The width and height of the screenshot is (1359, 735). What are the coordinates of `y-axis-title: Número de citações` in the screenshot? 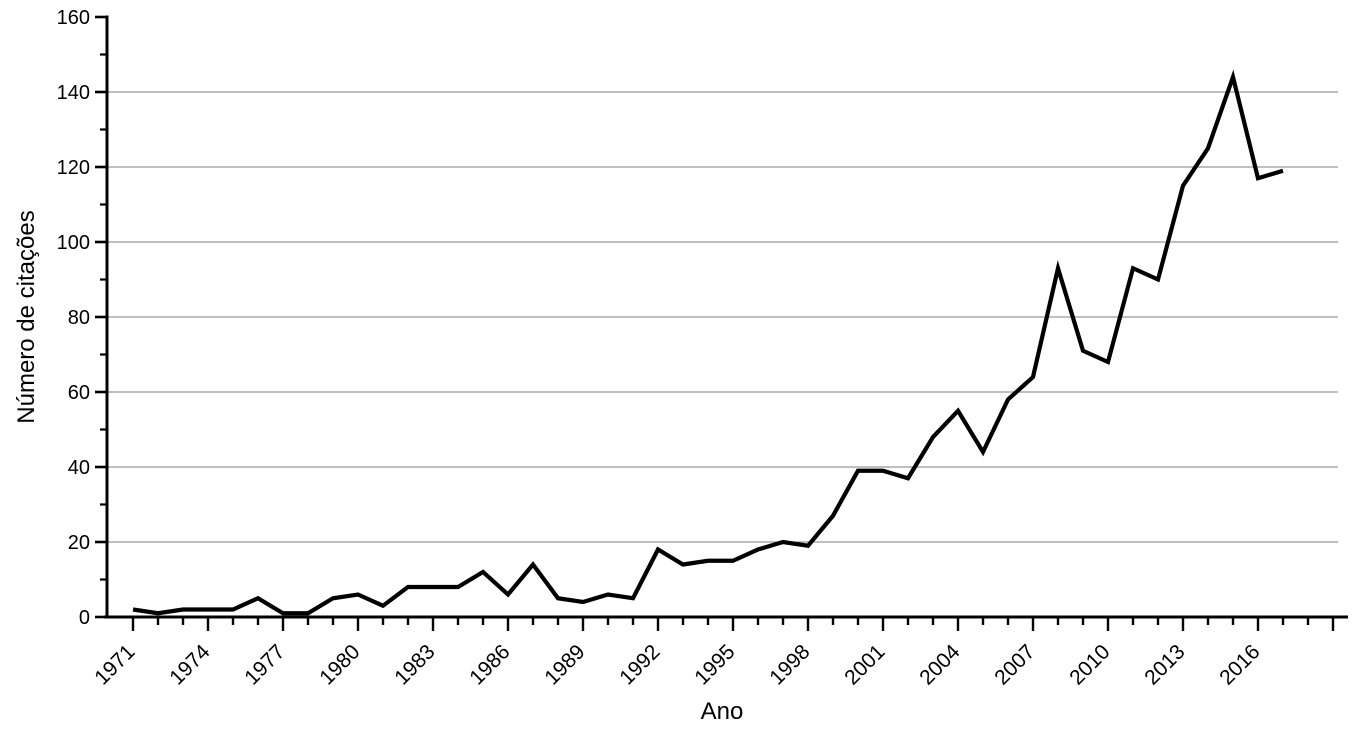 It's located at (26, 317).